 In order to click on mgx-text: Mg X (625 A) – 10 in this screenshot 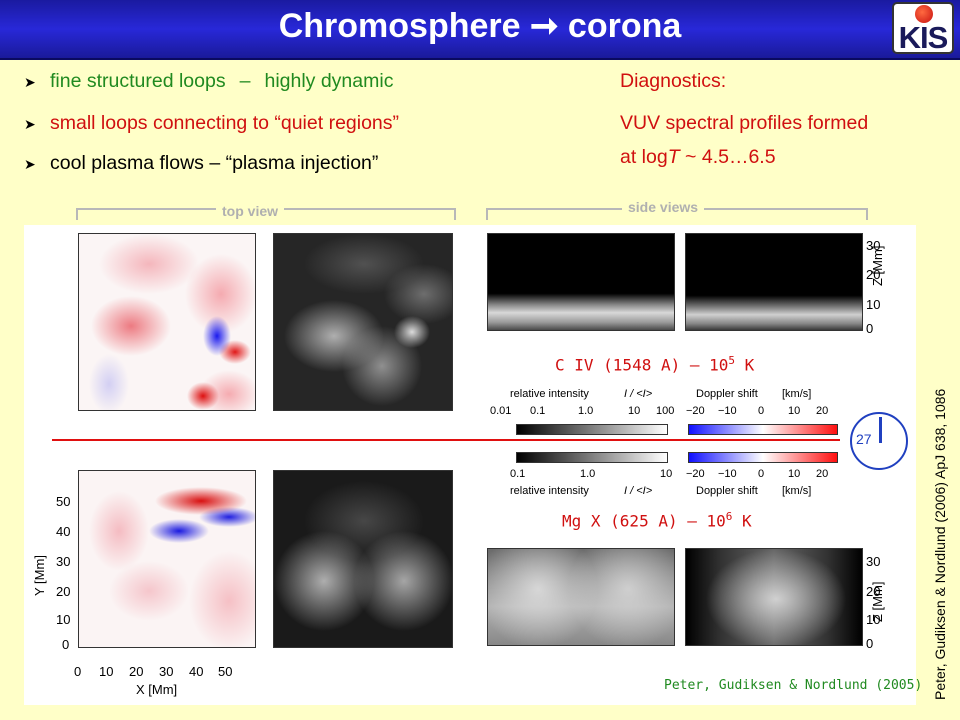, I will do `click(644, 521)`.